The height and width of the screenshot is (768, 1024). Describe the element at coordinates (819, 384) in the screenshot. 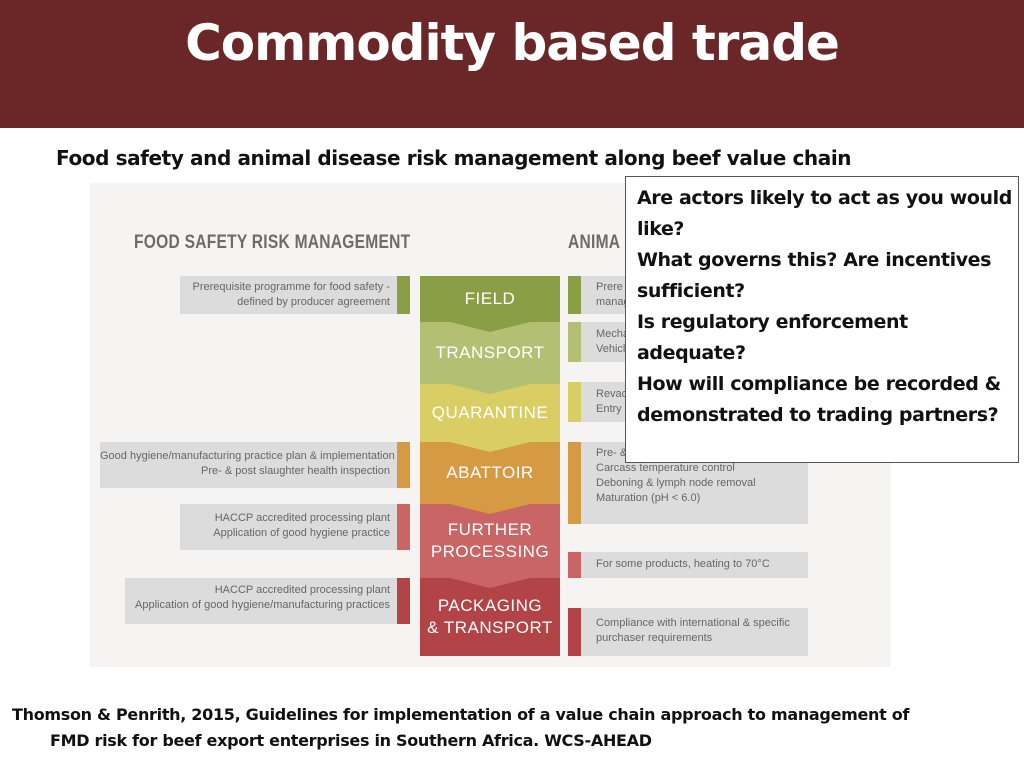

I see `question-line: How will compliance be recorded &` at that location.